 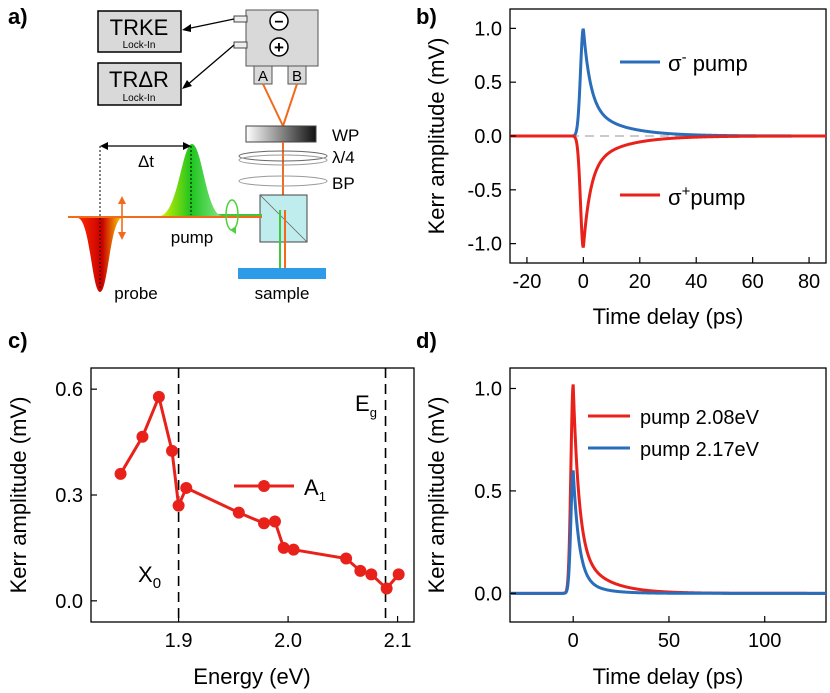 I want to click on chart-d-legend: pump 2.08eV pump 2.17eV, so click(x=674, y=434).